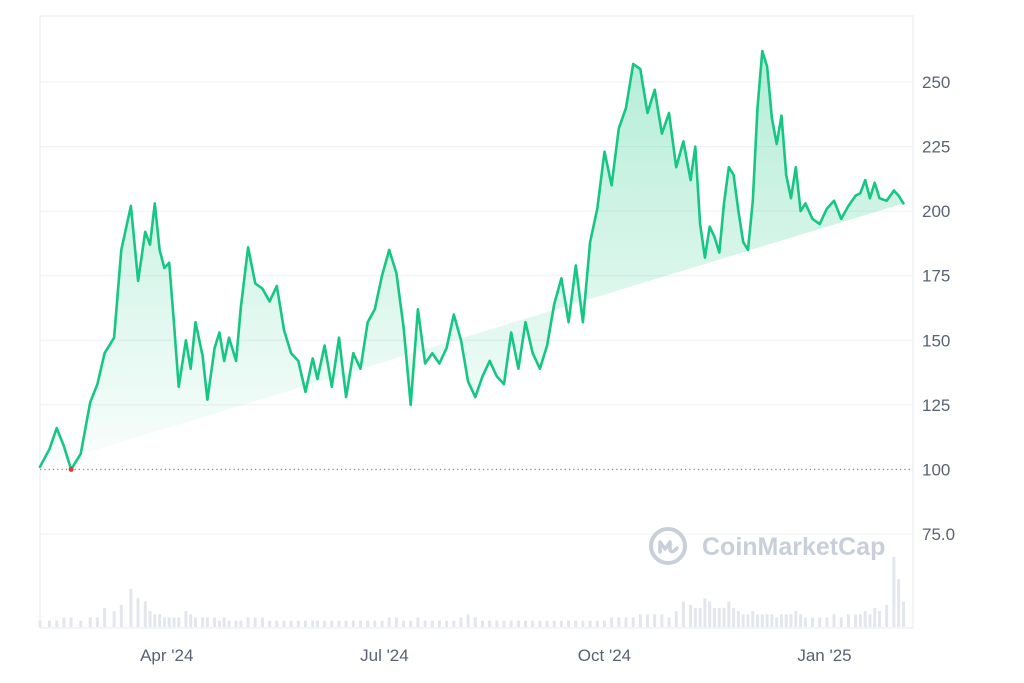  What do you see at coordinates (936, 469) in the screenshot?
I see `y-tick-label: 100` at bounding box center [936, 469].